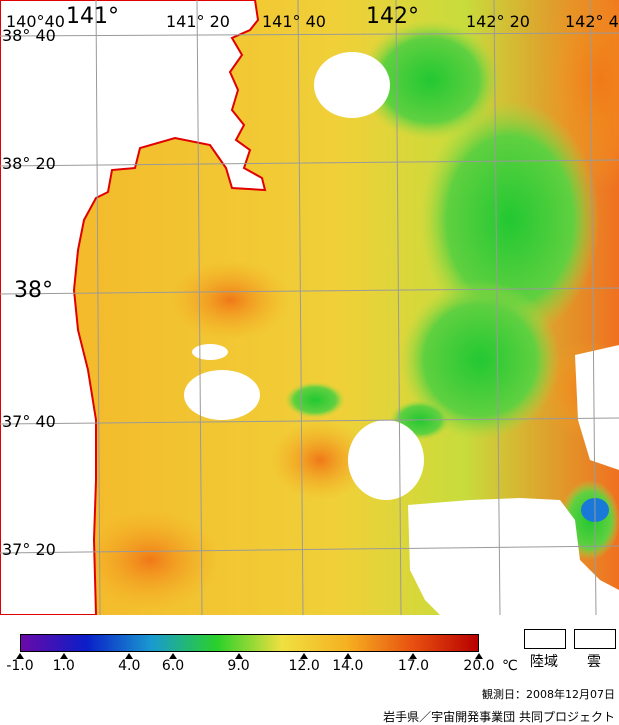 The height and width of the screenshot is (725, 619). I want to click on colorbar-tick-label: 1.0, so click(63, 666).